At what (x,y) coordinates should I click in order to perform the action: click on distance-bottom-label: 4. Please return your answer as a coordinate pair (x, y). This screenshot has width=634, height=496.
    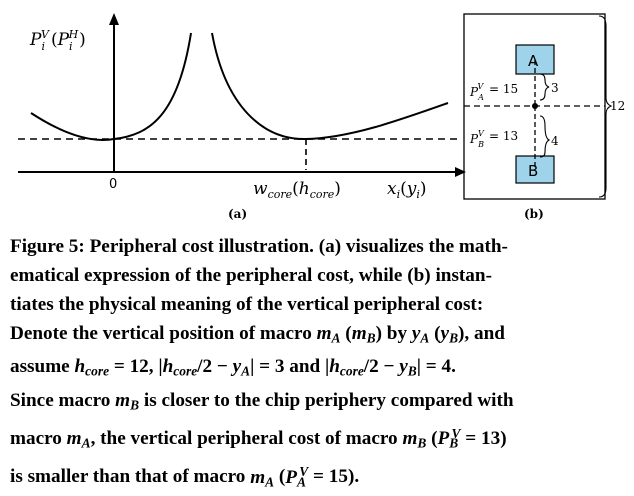
    Looking at the image, I should click on (555, 141).